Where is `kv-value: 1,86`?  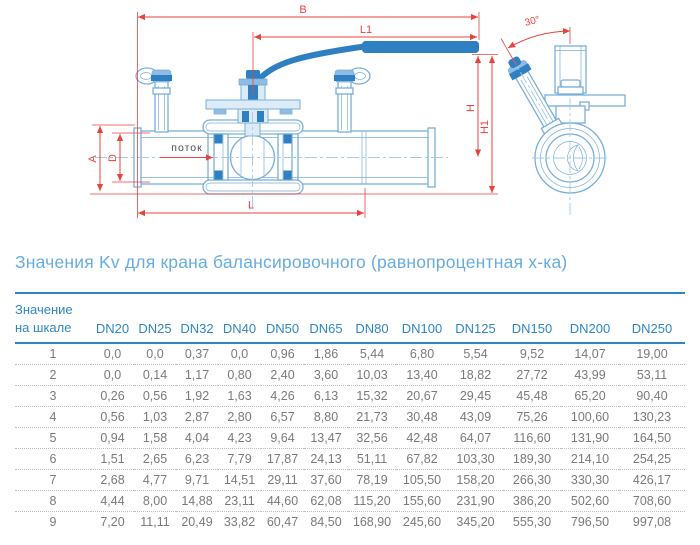 kv-value: 1,86 is located at coordinates (326, 354).